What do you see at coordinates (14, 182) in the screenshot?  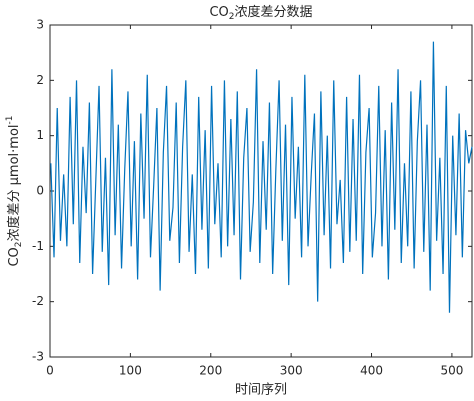 I see `ylabel-part: 浓度差分 μmol·mol` at bounding box center [14, 182].